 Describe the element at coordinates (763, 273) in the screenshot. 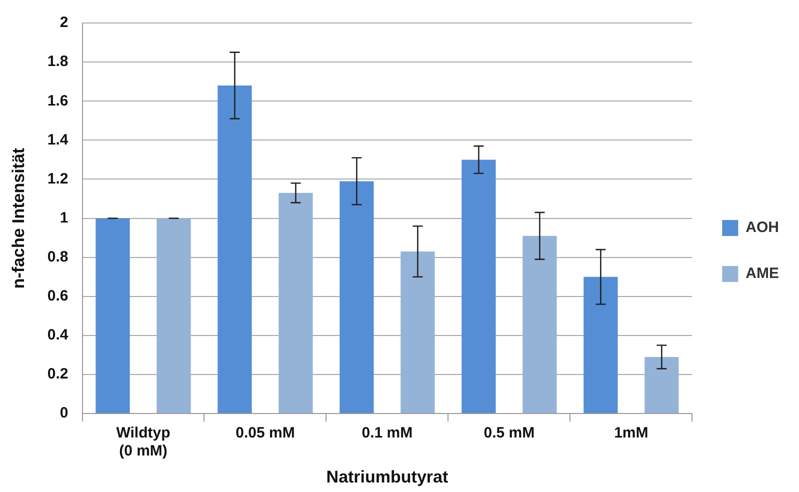

I see `legend-label: AME` at that location.